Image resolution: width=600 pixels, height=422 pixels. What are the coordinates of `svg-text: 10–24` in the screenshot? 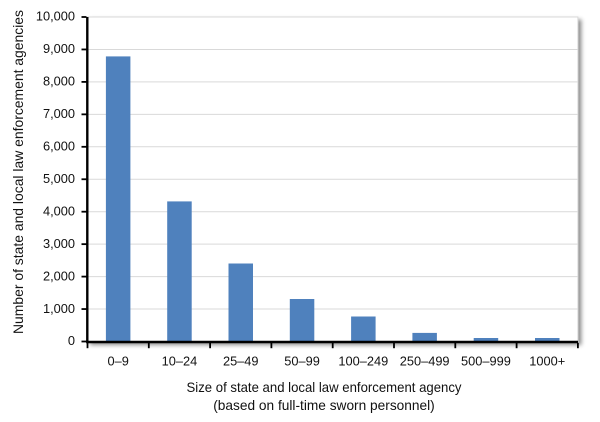 It's located at (180, 360).